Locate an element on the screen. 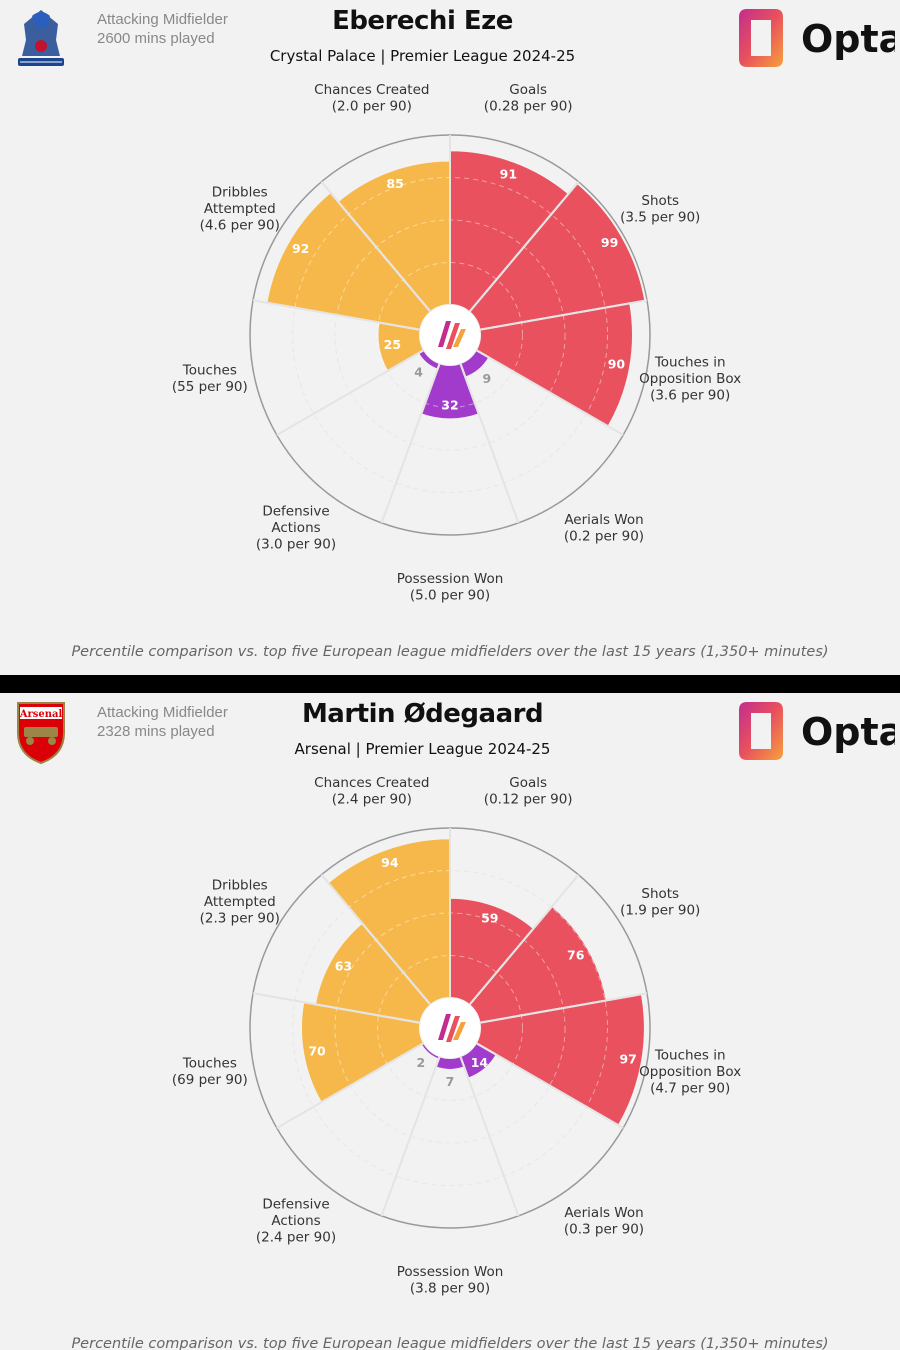 The height and width of the screenshot is (1350, 900). radar-value-label: 7 is located at coordinates (450, 1081).